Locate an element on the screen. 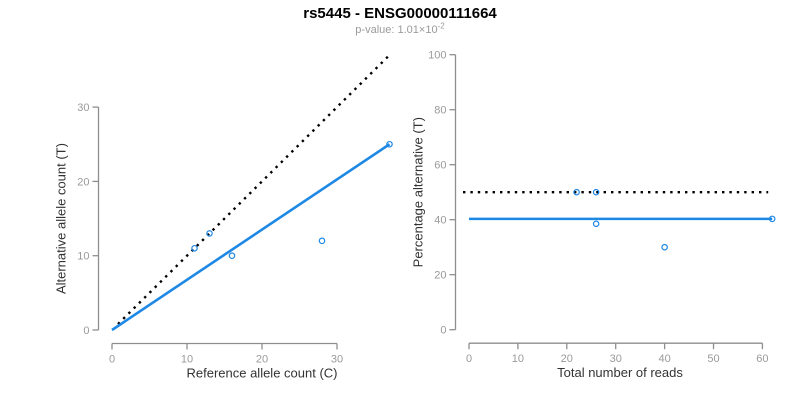 This screenshot has height=400, width=800. pvalue-exponent: -2 is located at coordinates (441, 26).